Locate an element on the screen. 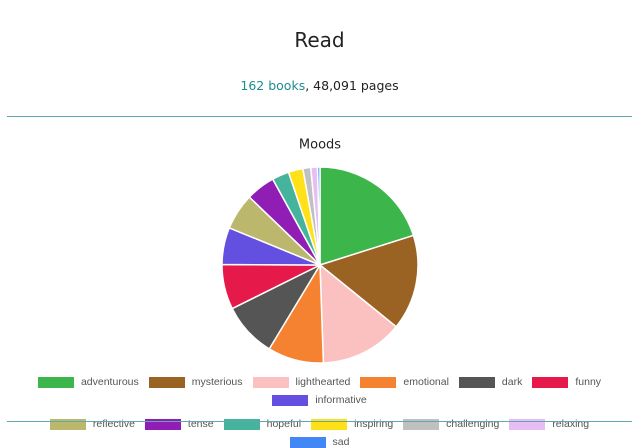 This screenshot has width=639, height=448. legend-label: hopeful is located at coordinates (284, 424).